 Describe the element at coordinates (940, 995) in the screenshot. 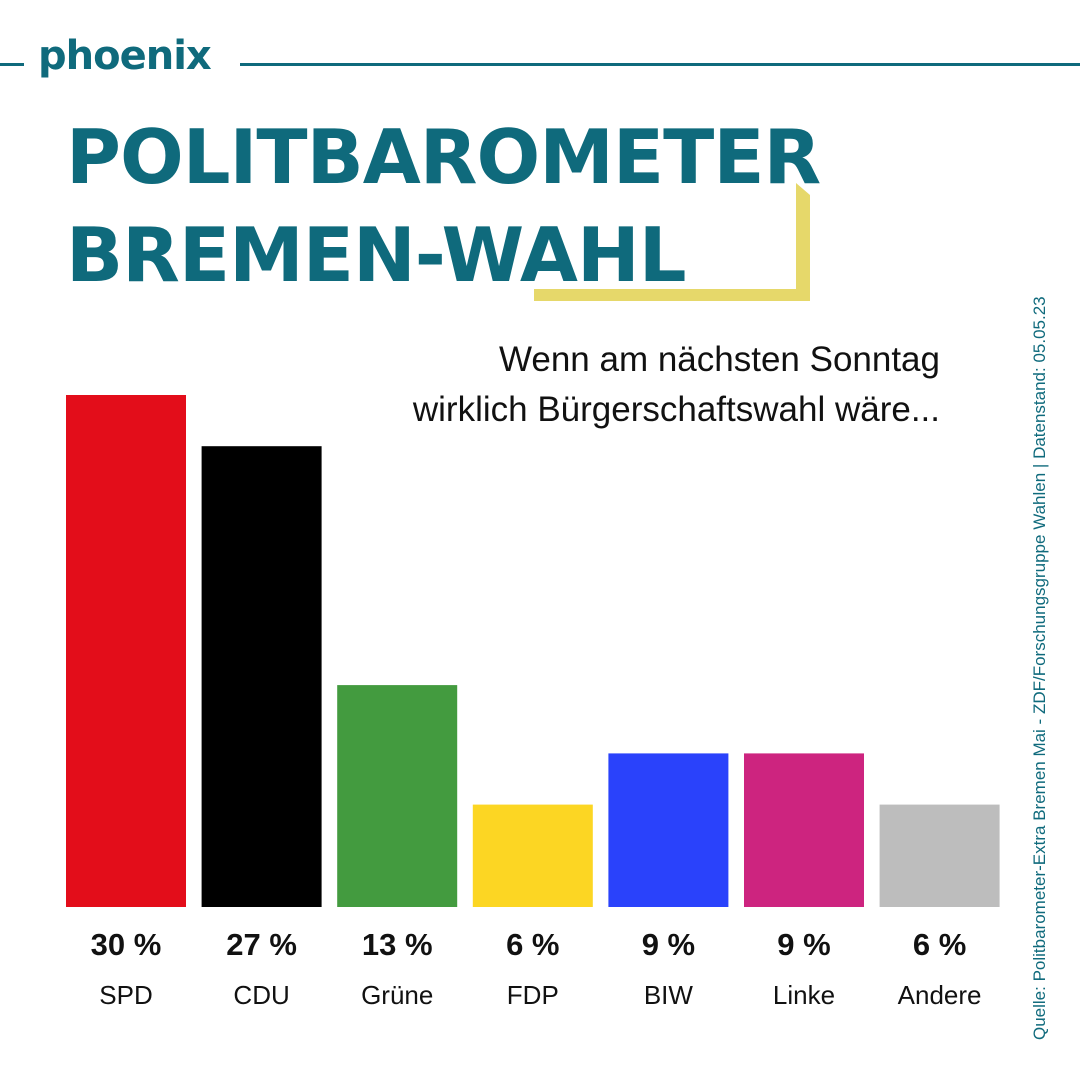

I see `category-label-andere: Andere` at that location.